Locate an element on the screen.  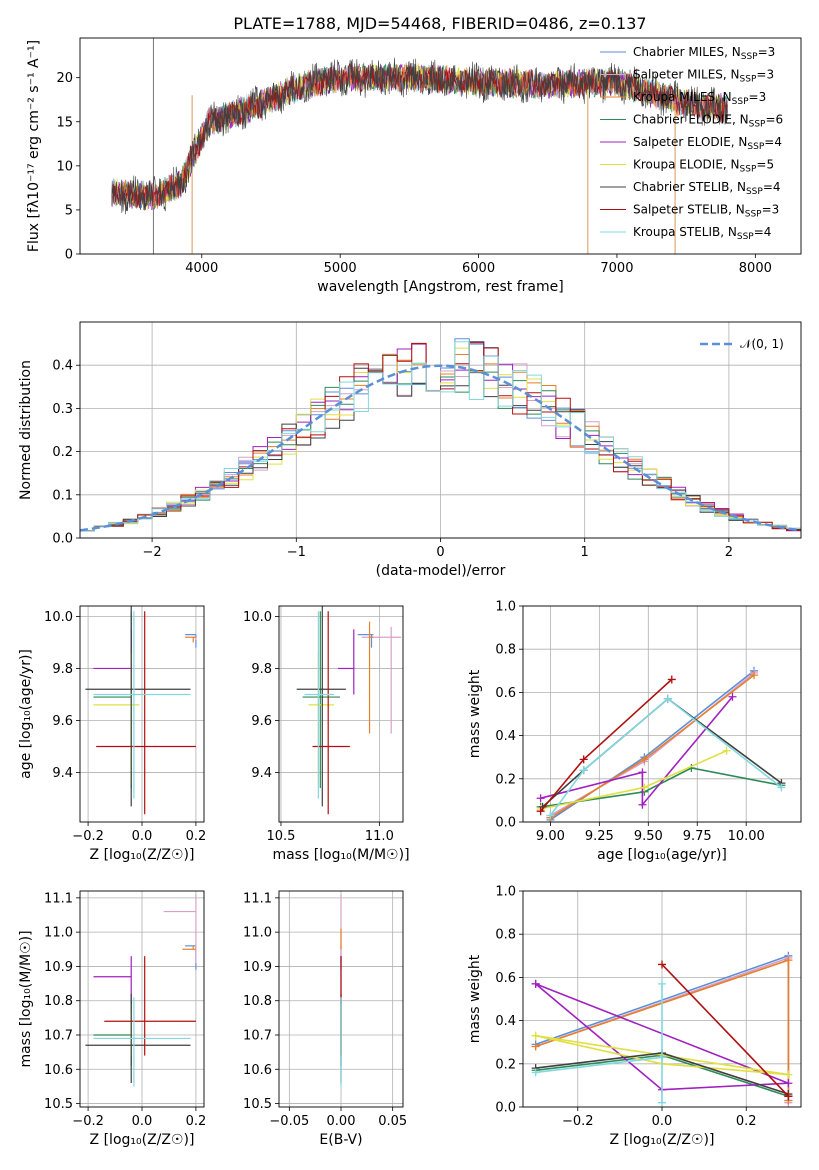
y-tick-label: 1.0 is located at coordinates (505, 892).